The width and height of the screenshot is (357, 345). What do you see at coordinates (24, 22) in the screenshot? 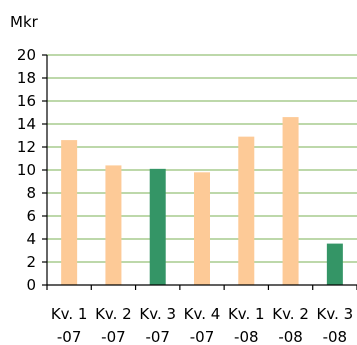
I see `unit-label: Mkr` at bounding box center [24, 22].